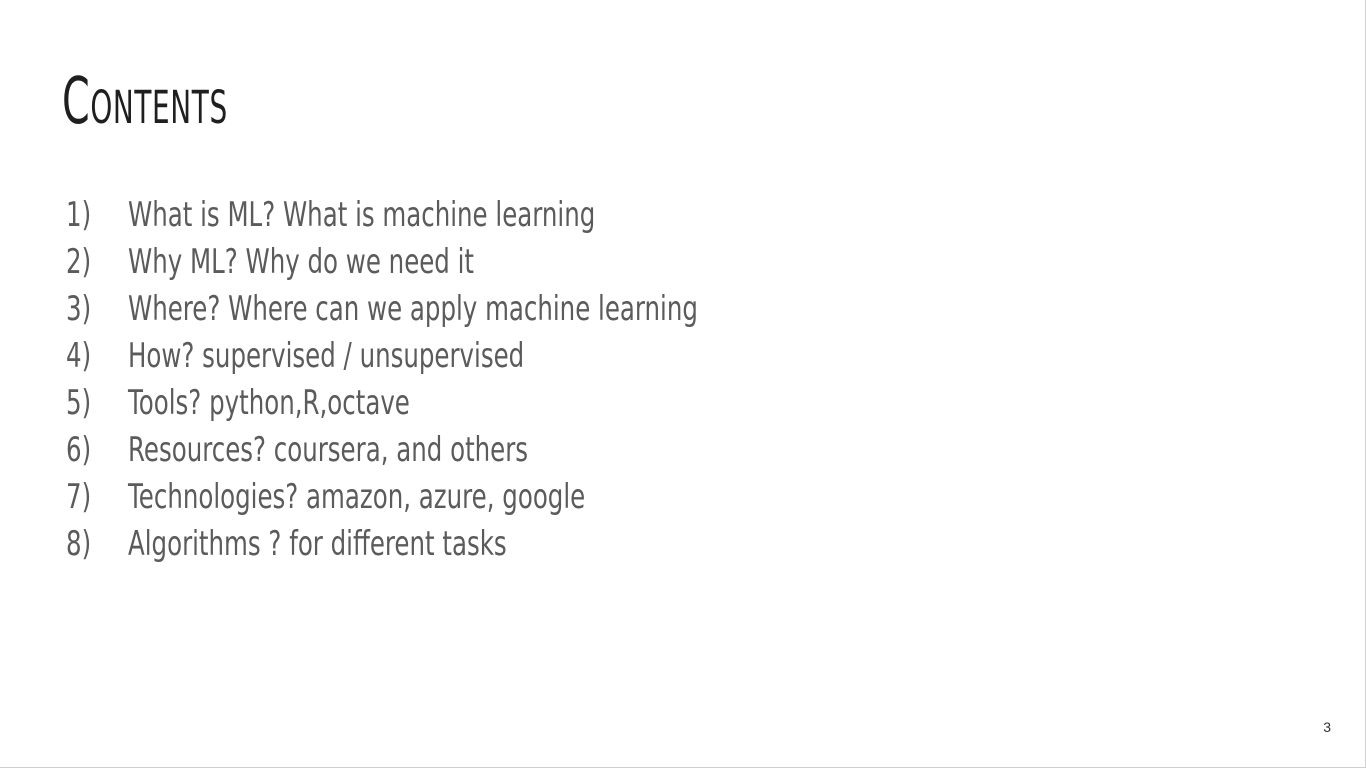  What do you see at coordinates (145, 102) in the screenshot?
I see `slide-title: Contents` at bounding box center [145, 102].